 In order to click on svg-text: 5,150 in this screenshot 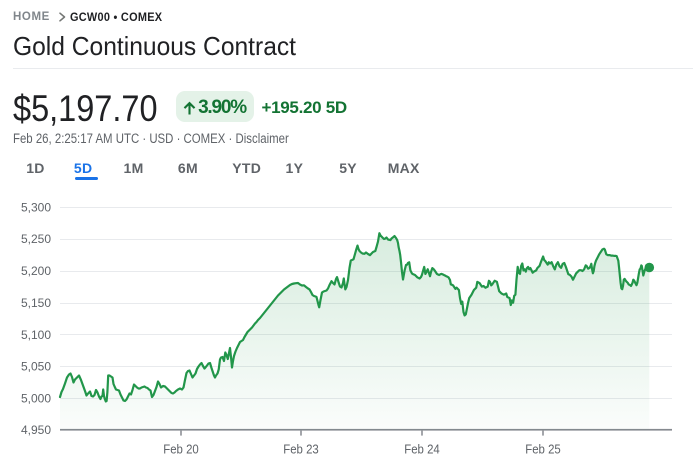, I will do `click(36, 303)`.